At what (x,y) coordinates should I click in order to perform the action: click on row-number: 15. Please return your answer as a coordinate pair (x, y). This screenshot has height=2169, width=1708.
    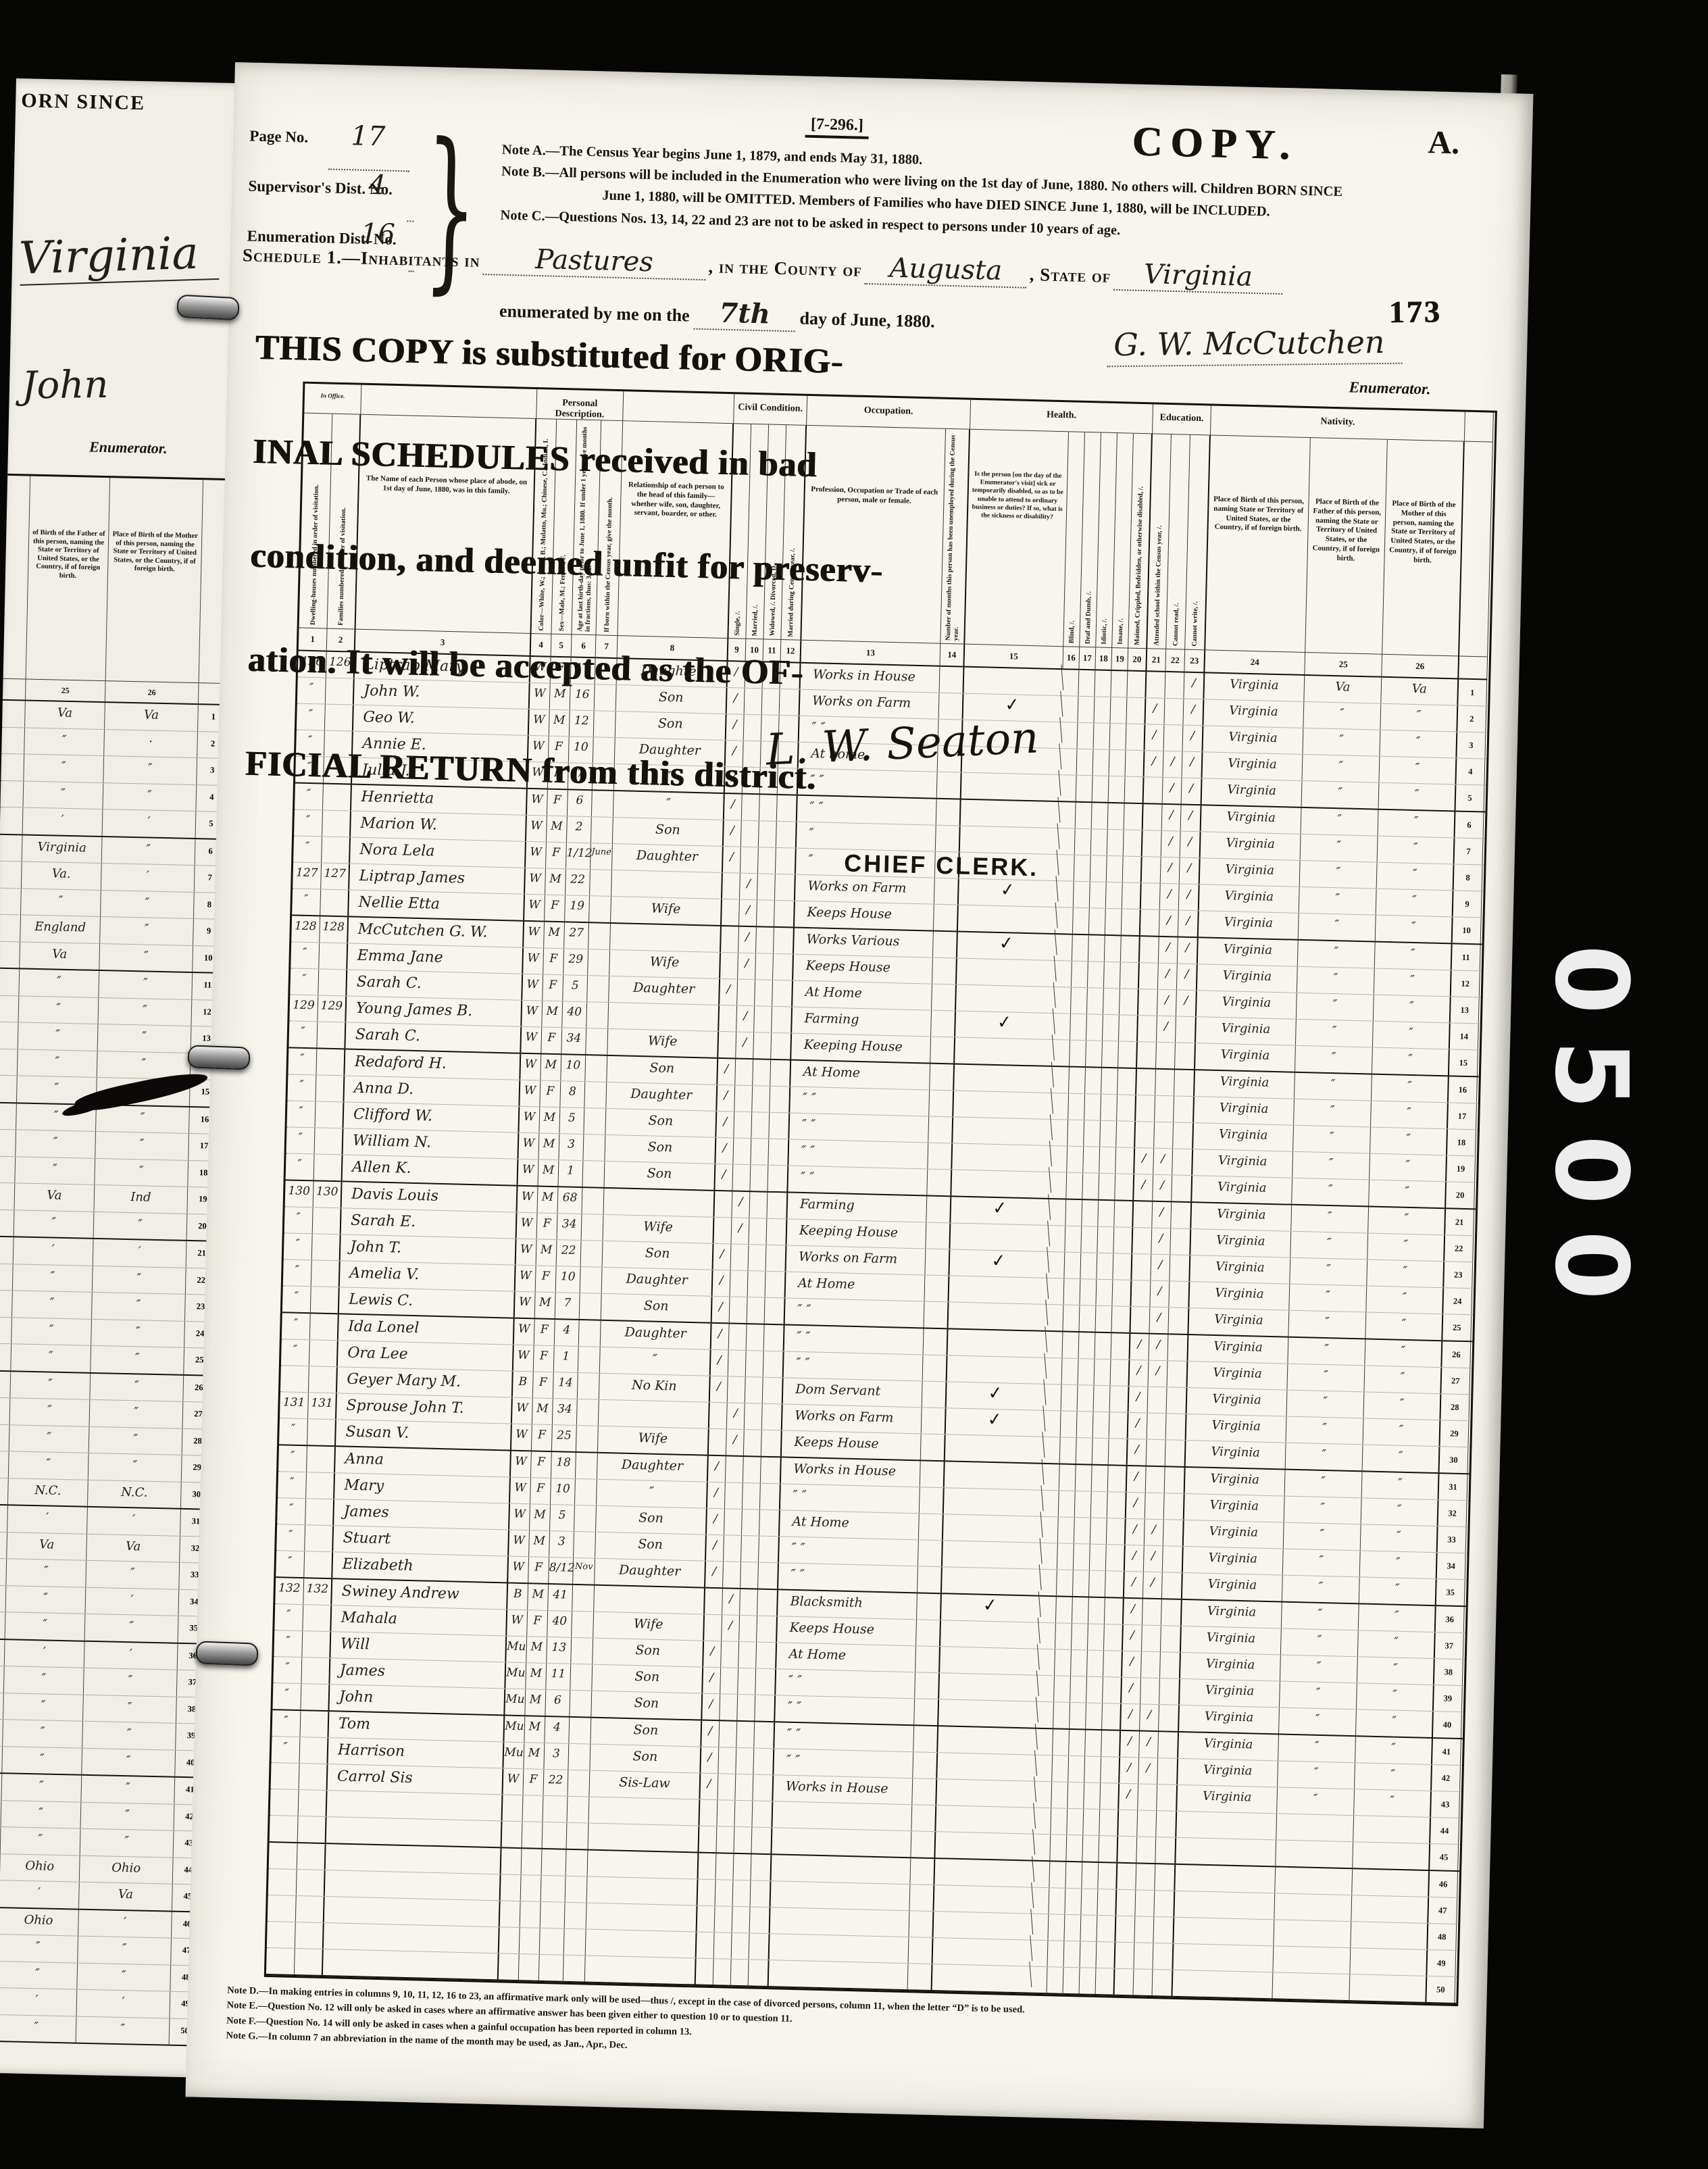
    Looking at the image, I should click on (1464, 1062).